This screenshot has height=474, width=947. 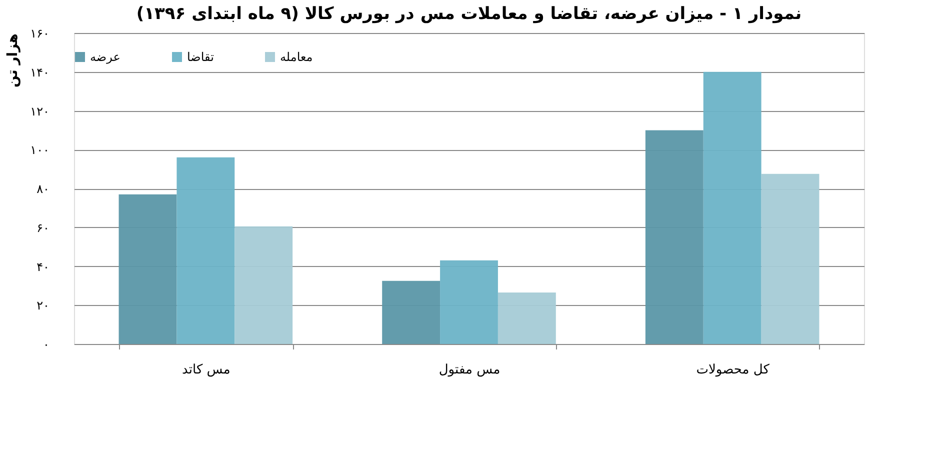 What do you see at coordinates (13, 61) in the screenshot?
I see `y-axis-title: هزار تن` at bounding box center [13, 61].